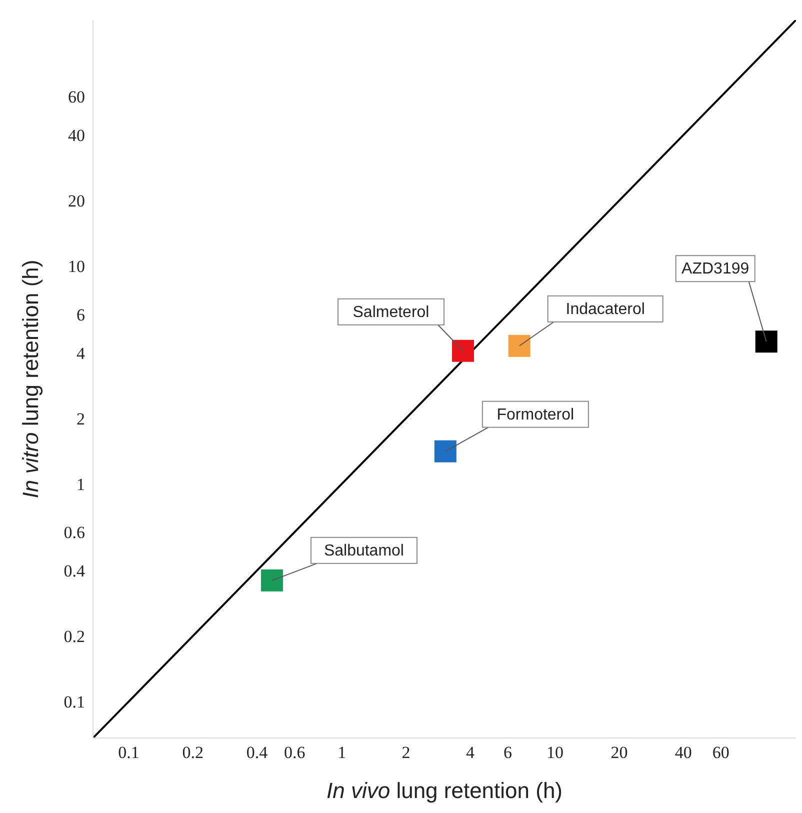  What do you see at coordinates (391, 312) in the screenshot?
I see `series-label: Salmeterol` at bounding box center [391, 312].